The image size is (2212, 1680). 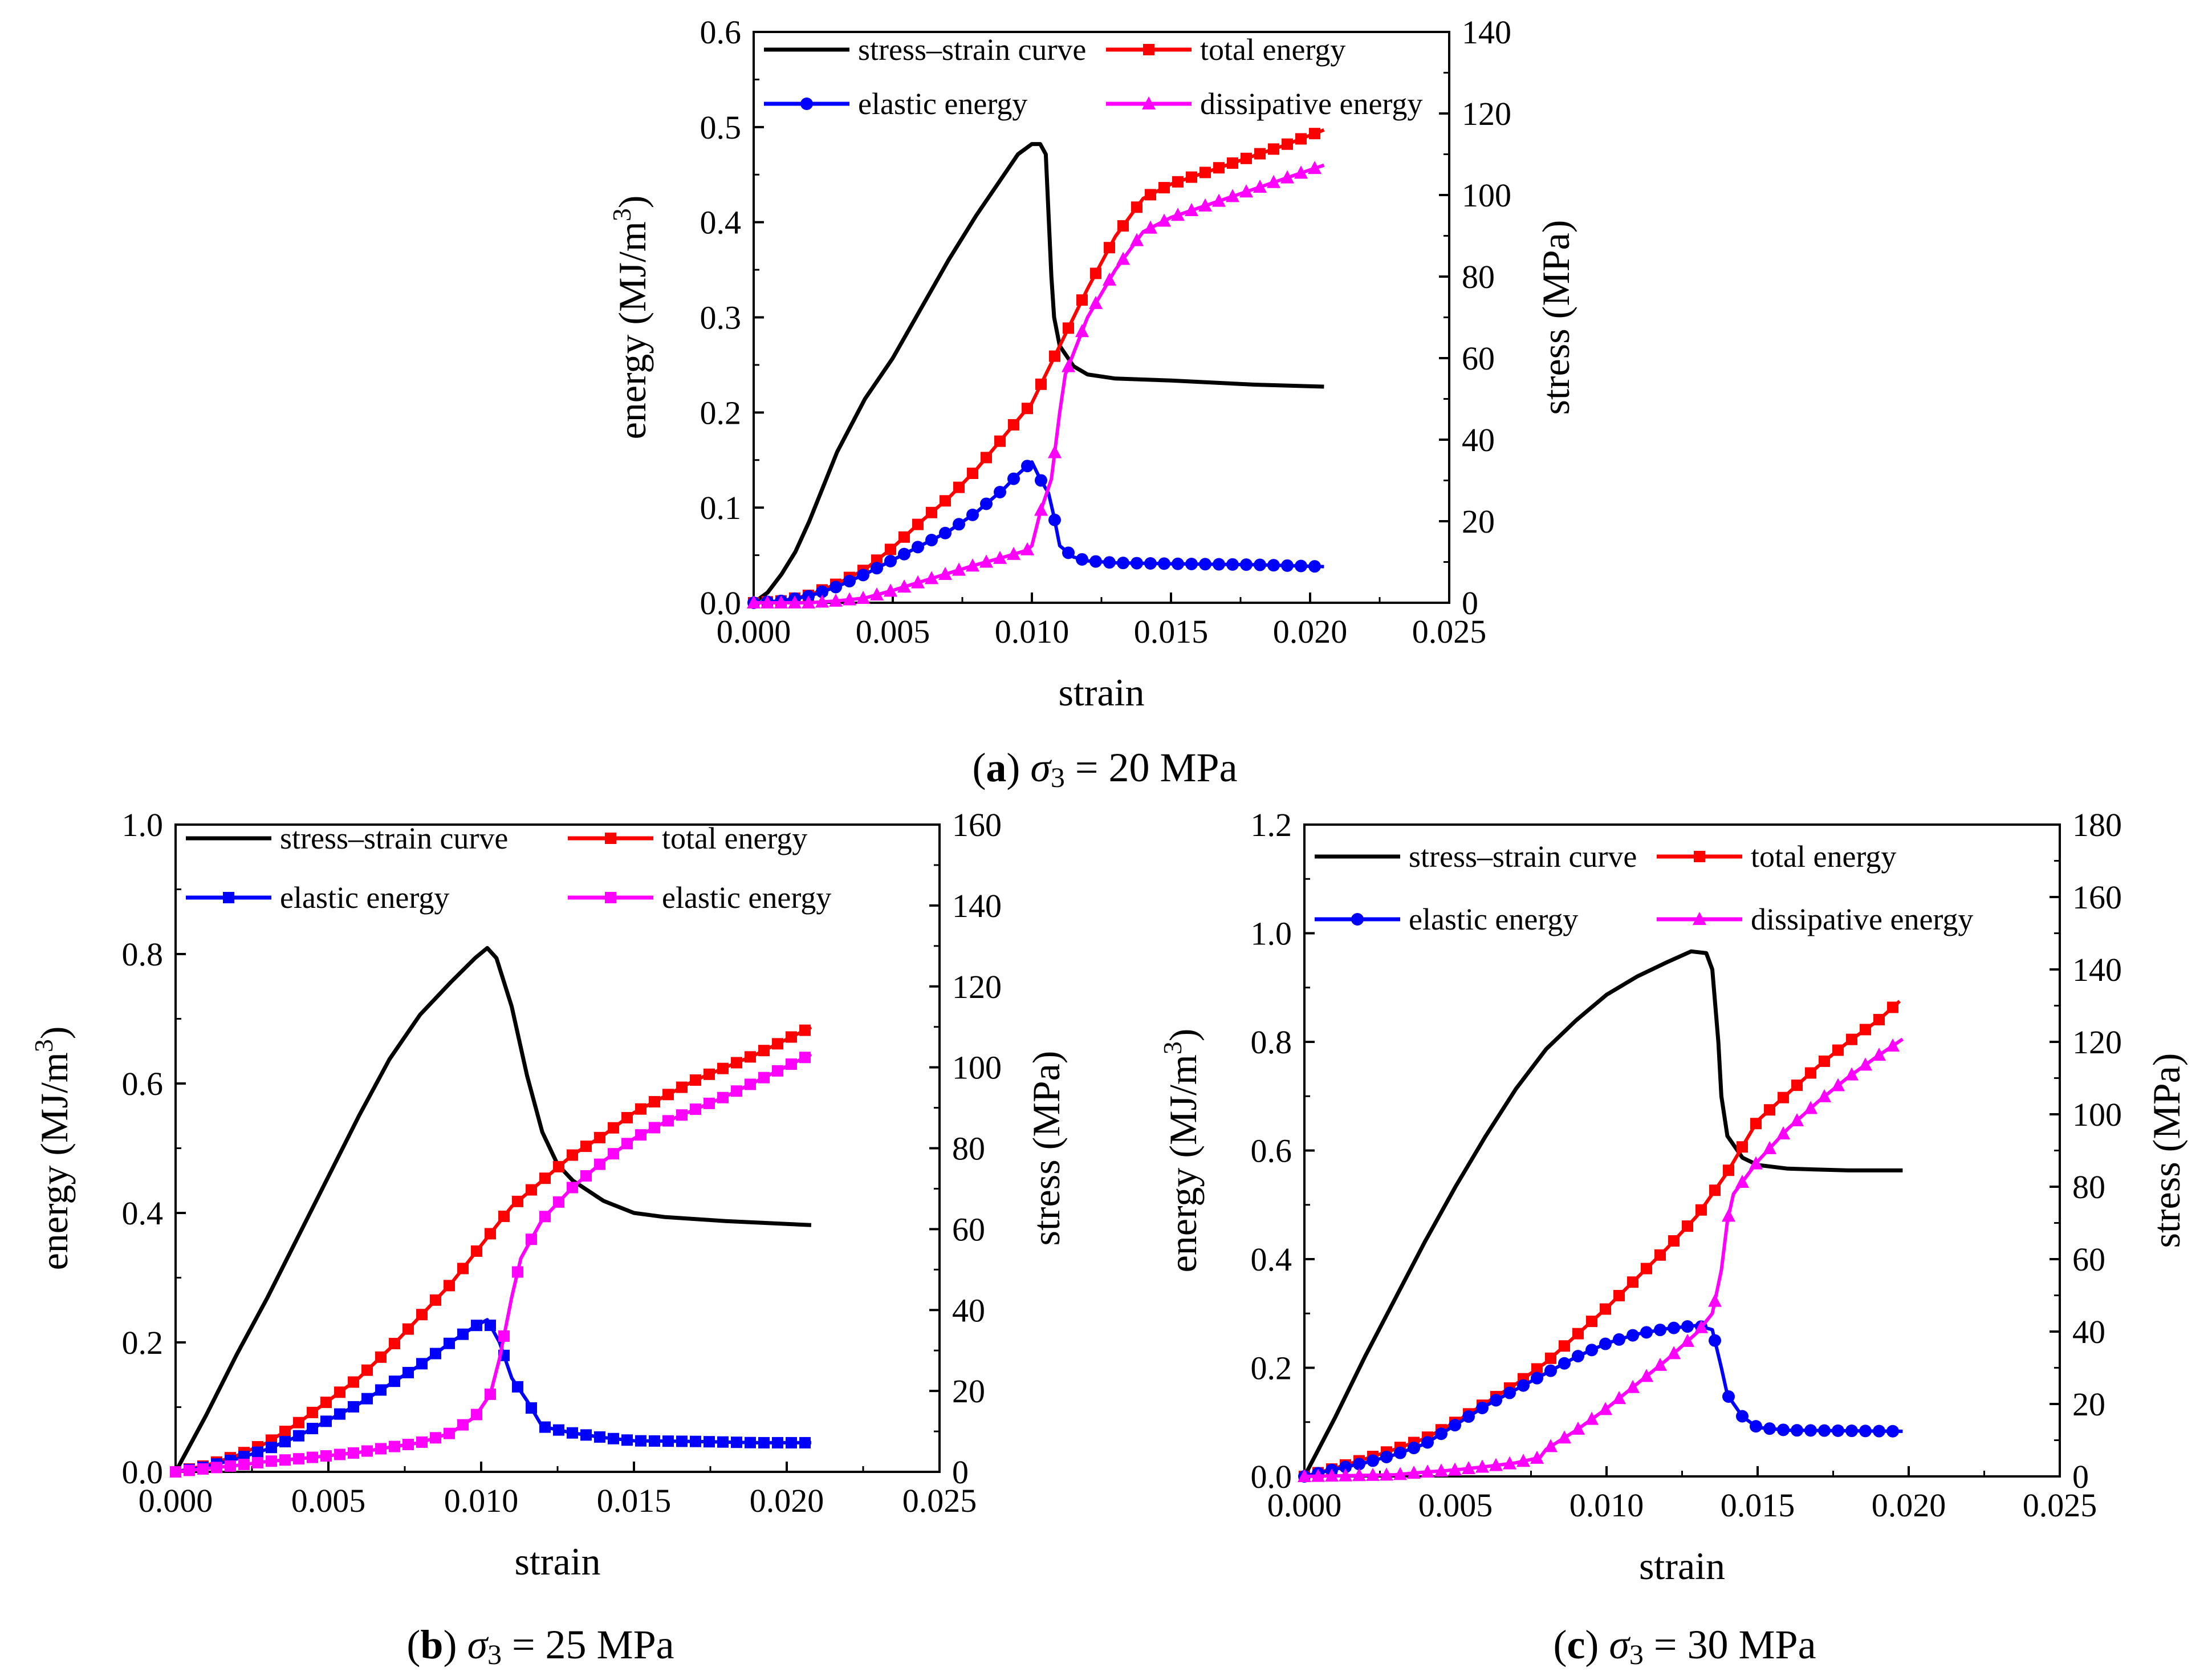 I want to click on y-right-tick-label: 160, so click(x=2097, y=897).